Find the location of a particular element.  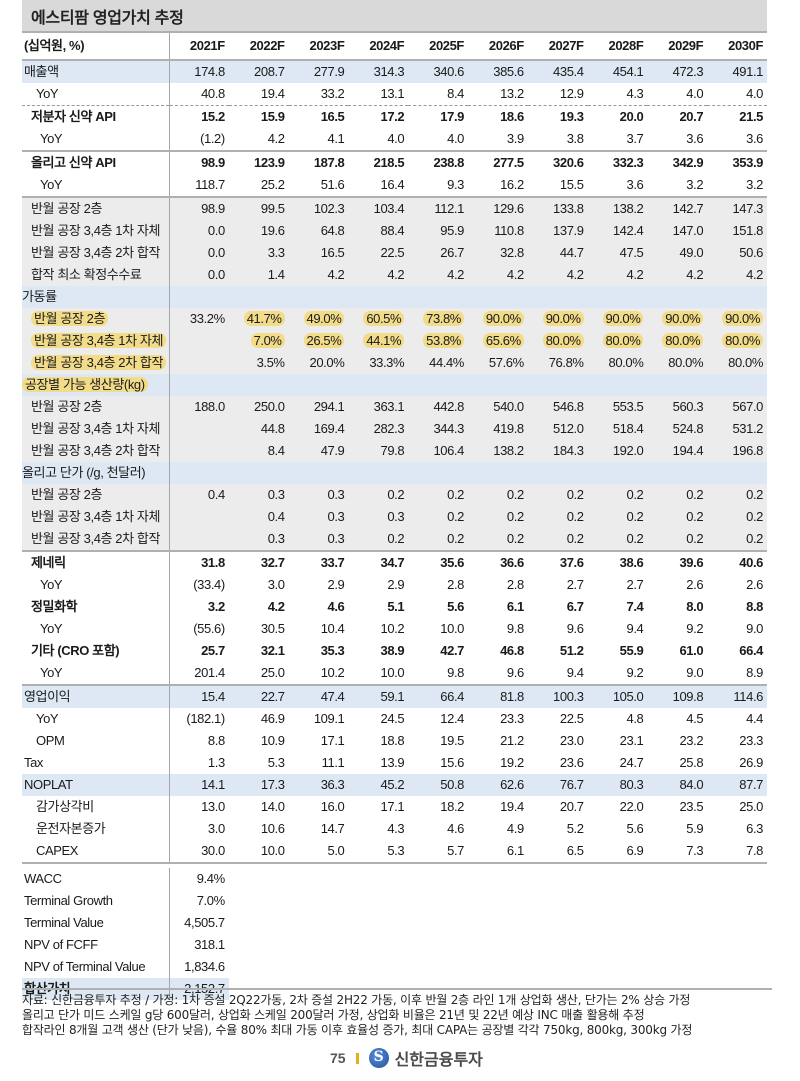

value-text: 6.7 is located at coordinates (575, 606).